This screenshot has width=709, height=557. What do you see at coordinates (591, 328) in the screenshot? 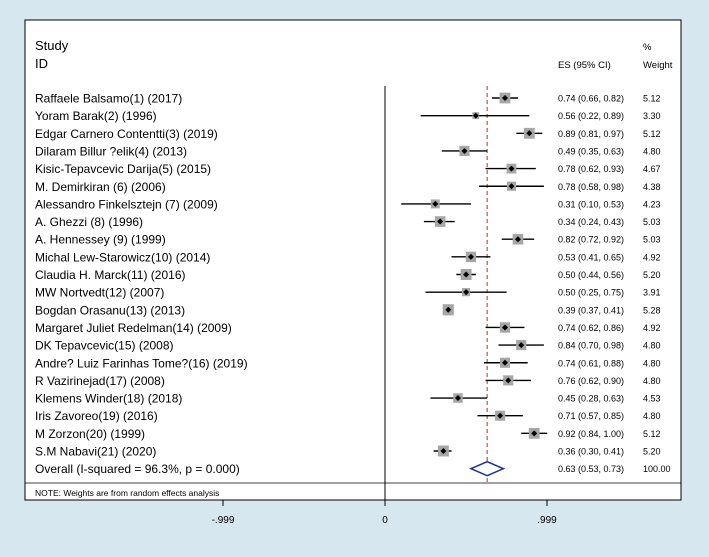
I see `es-text: 0.74 (0.62, 0.86)` at bounding box center [591, 328].